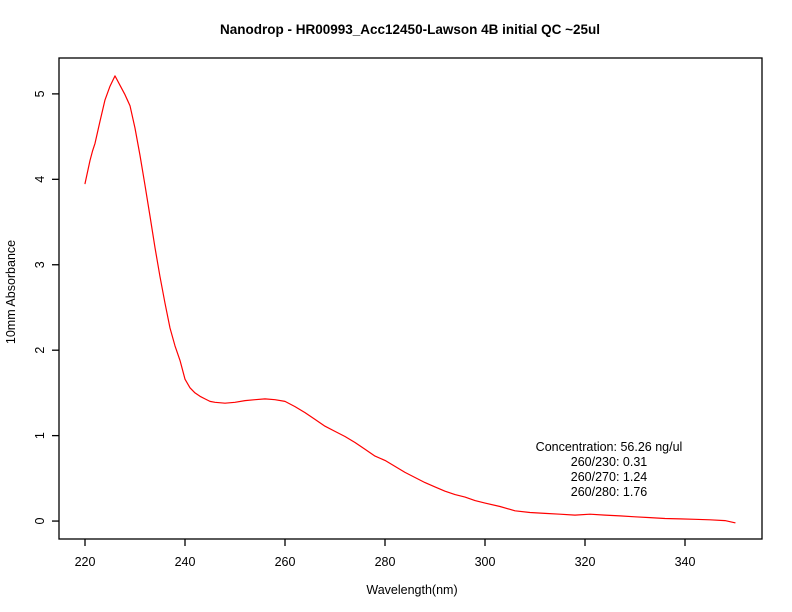 The width and height of the screenshot is (792, 612). What do you see at coordinates (40, 93) in the screenshot?
I see `y-tick-label: 5` at bounding box center [40, 93].